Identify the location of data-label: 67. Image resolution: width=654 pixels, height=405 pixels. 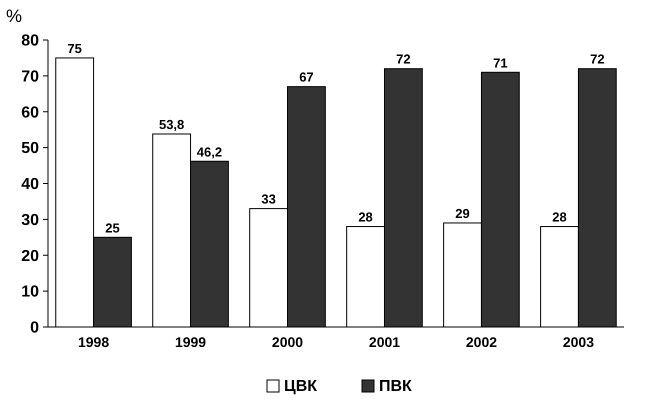
(306, 77).